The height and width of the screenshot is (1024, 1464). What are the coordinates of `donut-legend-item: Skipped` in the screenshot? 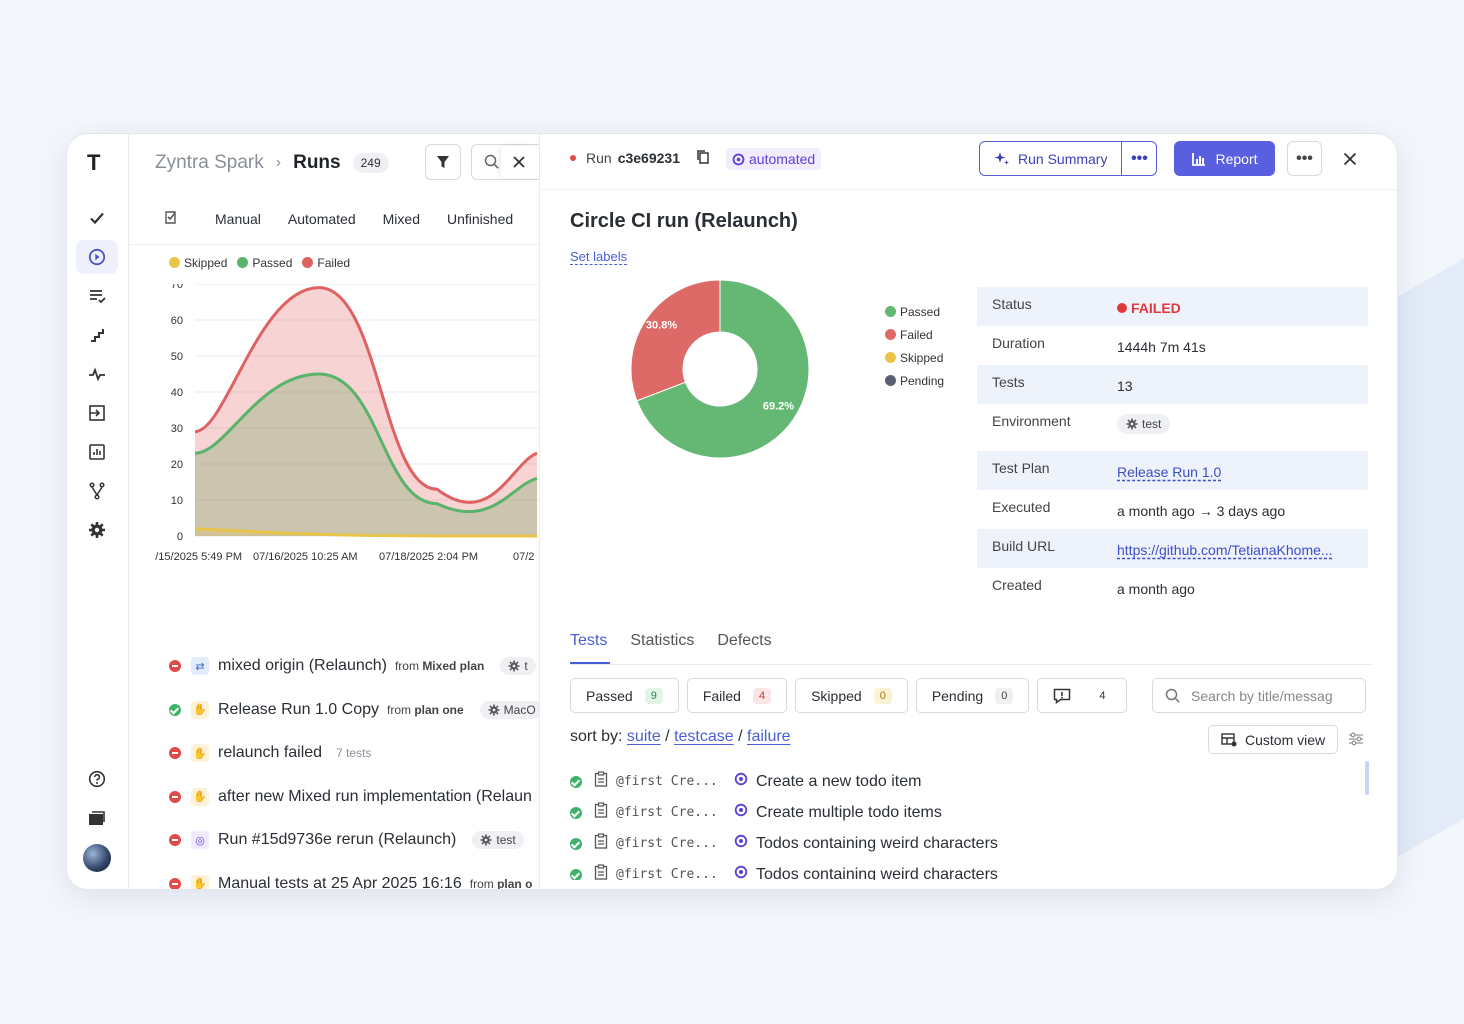 It's located at (914, 357).